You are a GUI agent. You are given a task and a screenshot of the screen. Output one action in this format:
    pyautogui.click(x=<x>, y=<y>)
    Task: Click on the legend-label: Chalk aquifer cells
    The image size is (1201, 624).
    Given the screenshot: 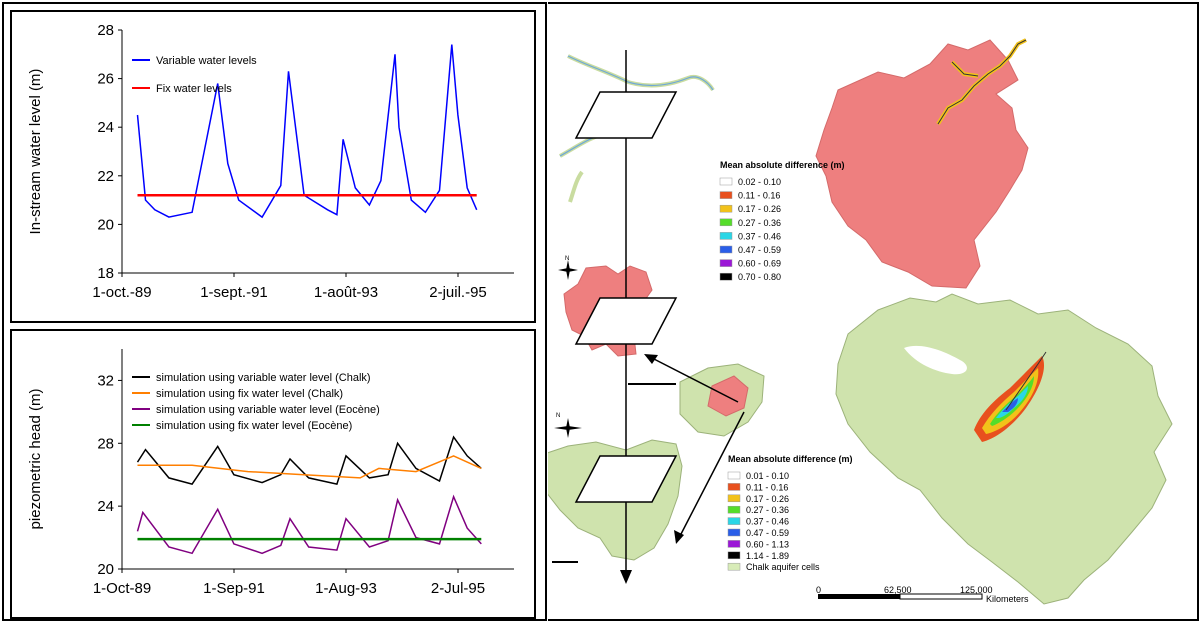 What is the action you would take?
    pyautogui.click(x=783, y=567)
    